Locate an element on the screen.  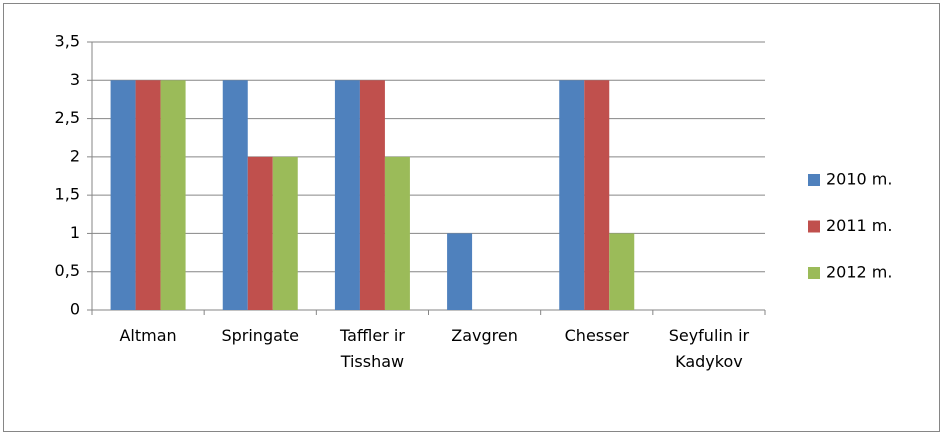
y-tick-label: 0 is located at coordinates (75, 309).